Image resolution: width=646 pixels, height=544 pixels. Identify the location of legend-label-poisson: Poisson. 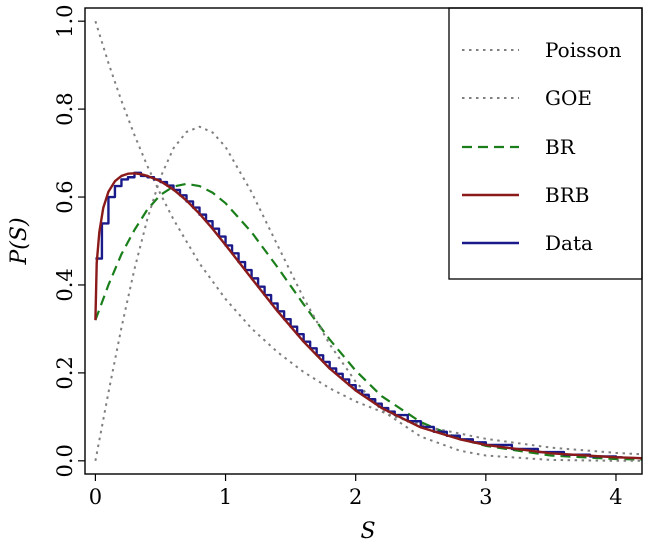
(583, 50).